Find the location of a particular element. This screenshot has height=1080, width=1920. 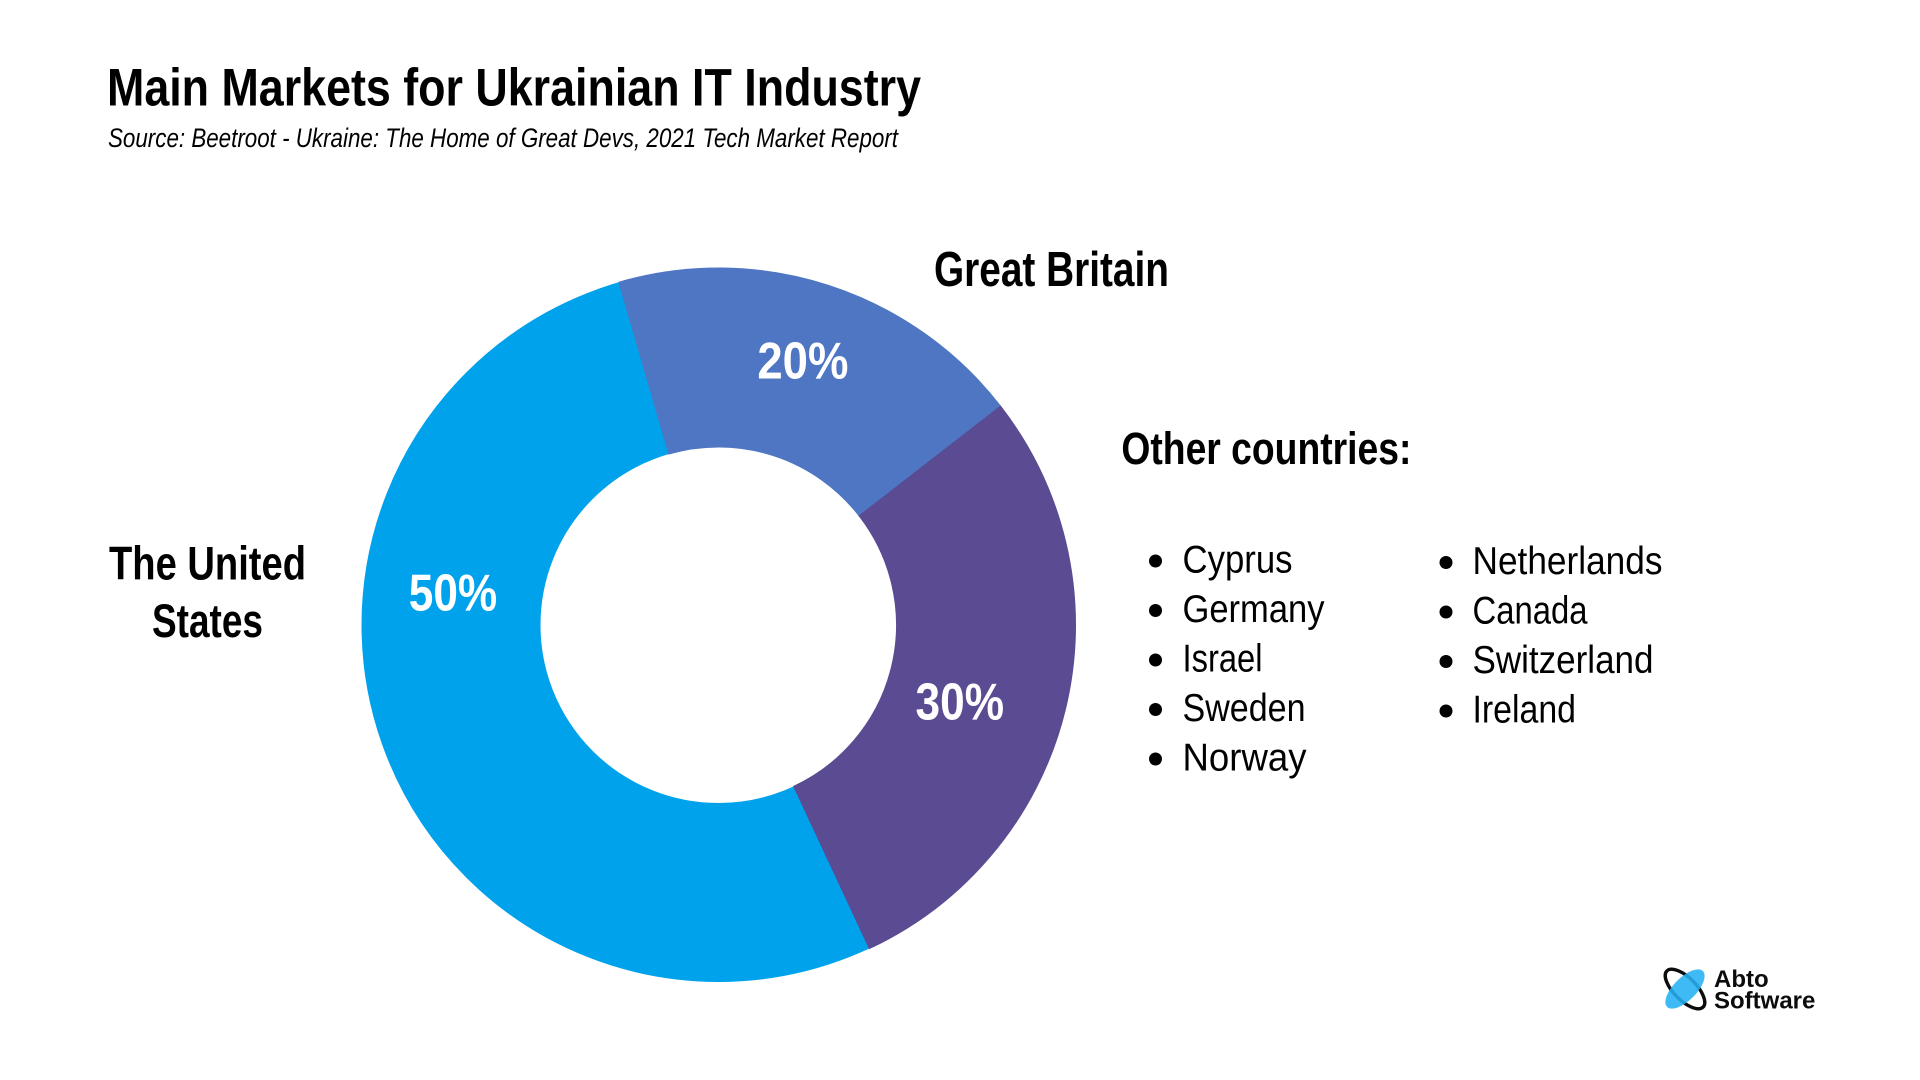

svg-text: Norway is located at coordinates (1245, 758).